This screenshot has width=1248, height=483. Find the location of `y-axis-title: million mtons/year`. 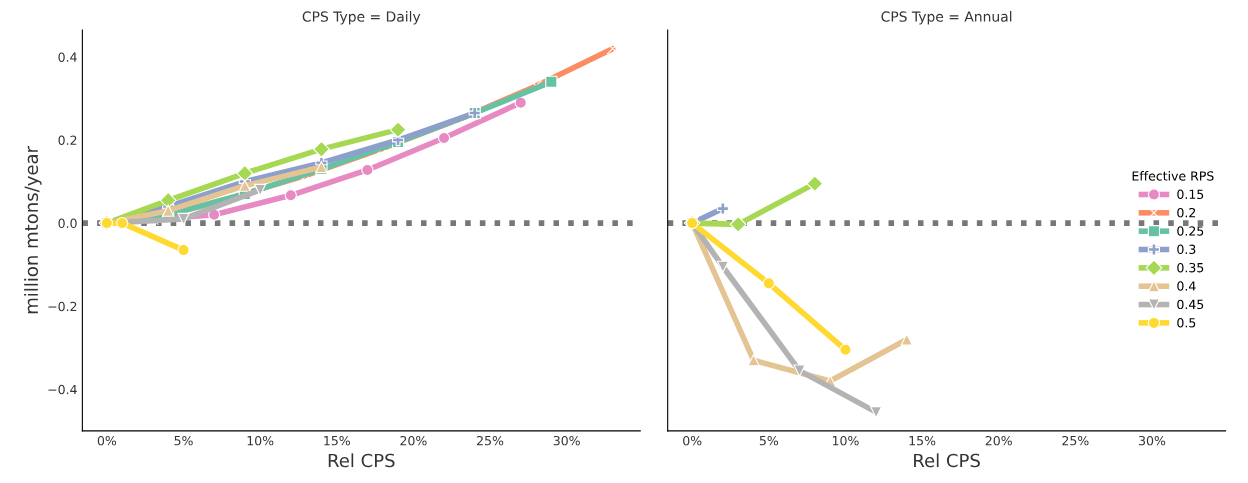

y-axis-title: million mtons/year is located at coordinates (33, 229).